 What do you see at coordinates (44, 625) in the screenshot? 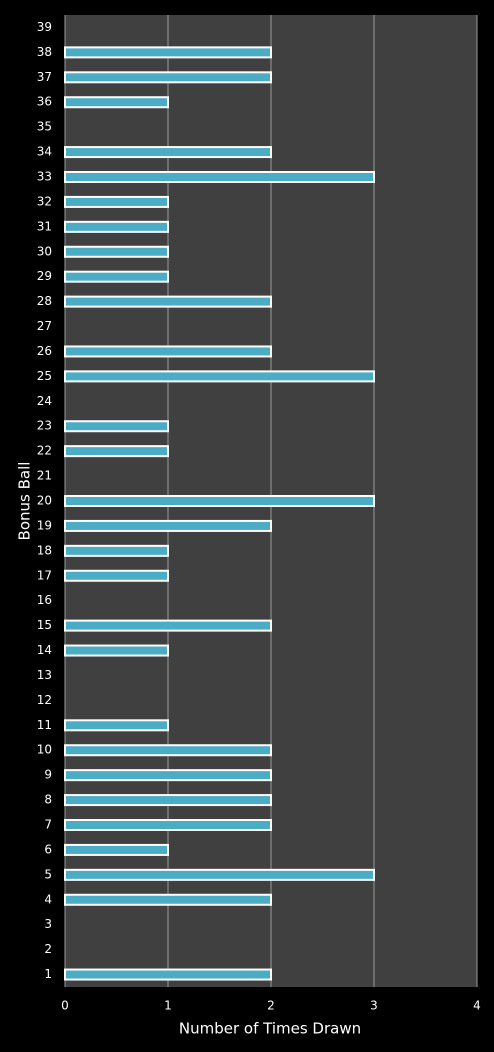
I see `y-tick-label: 15` at bounding box center [44, 625].